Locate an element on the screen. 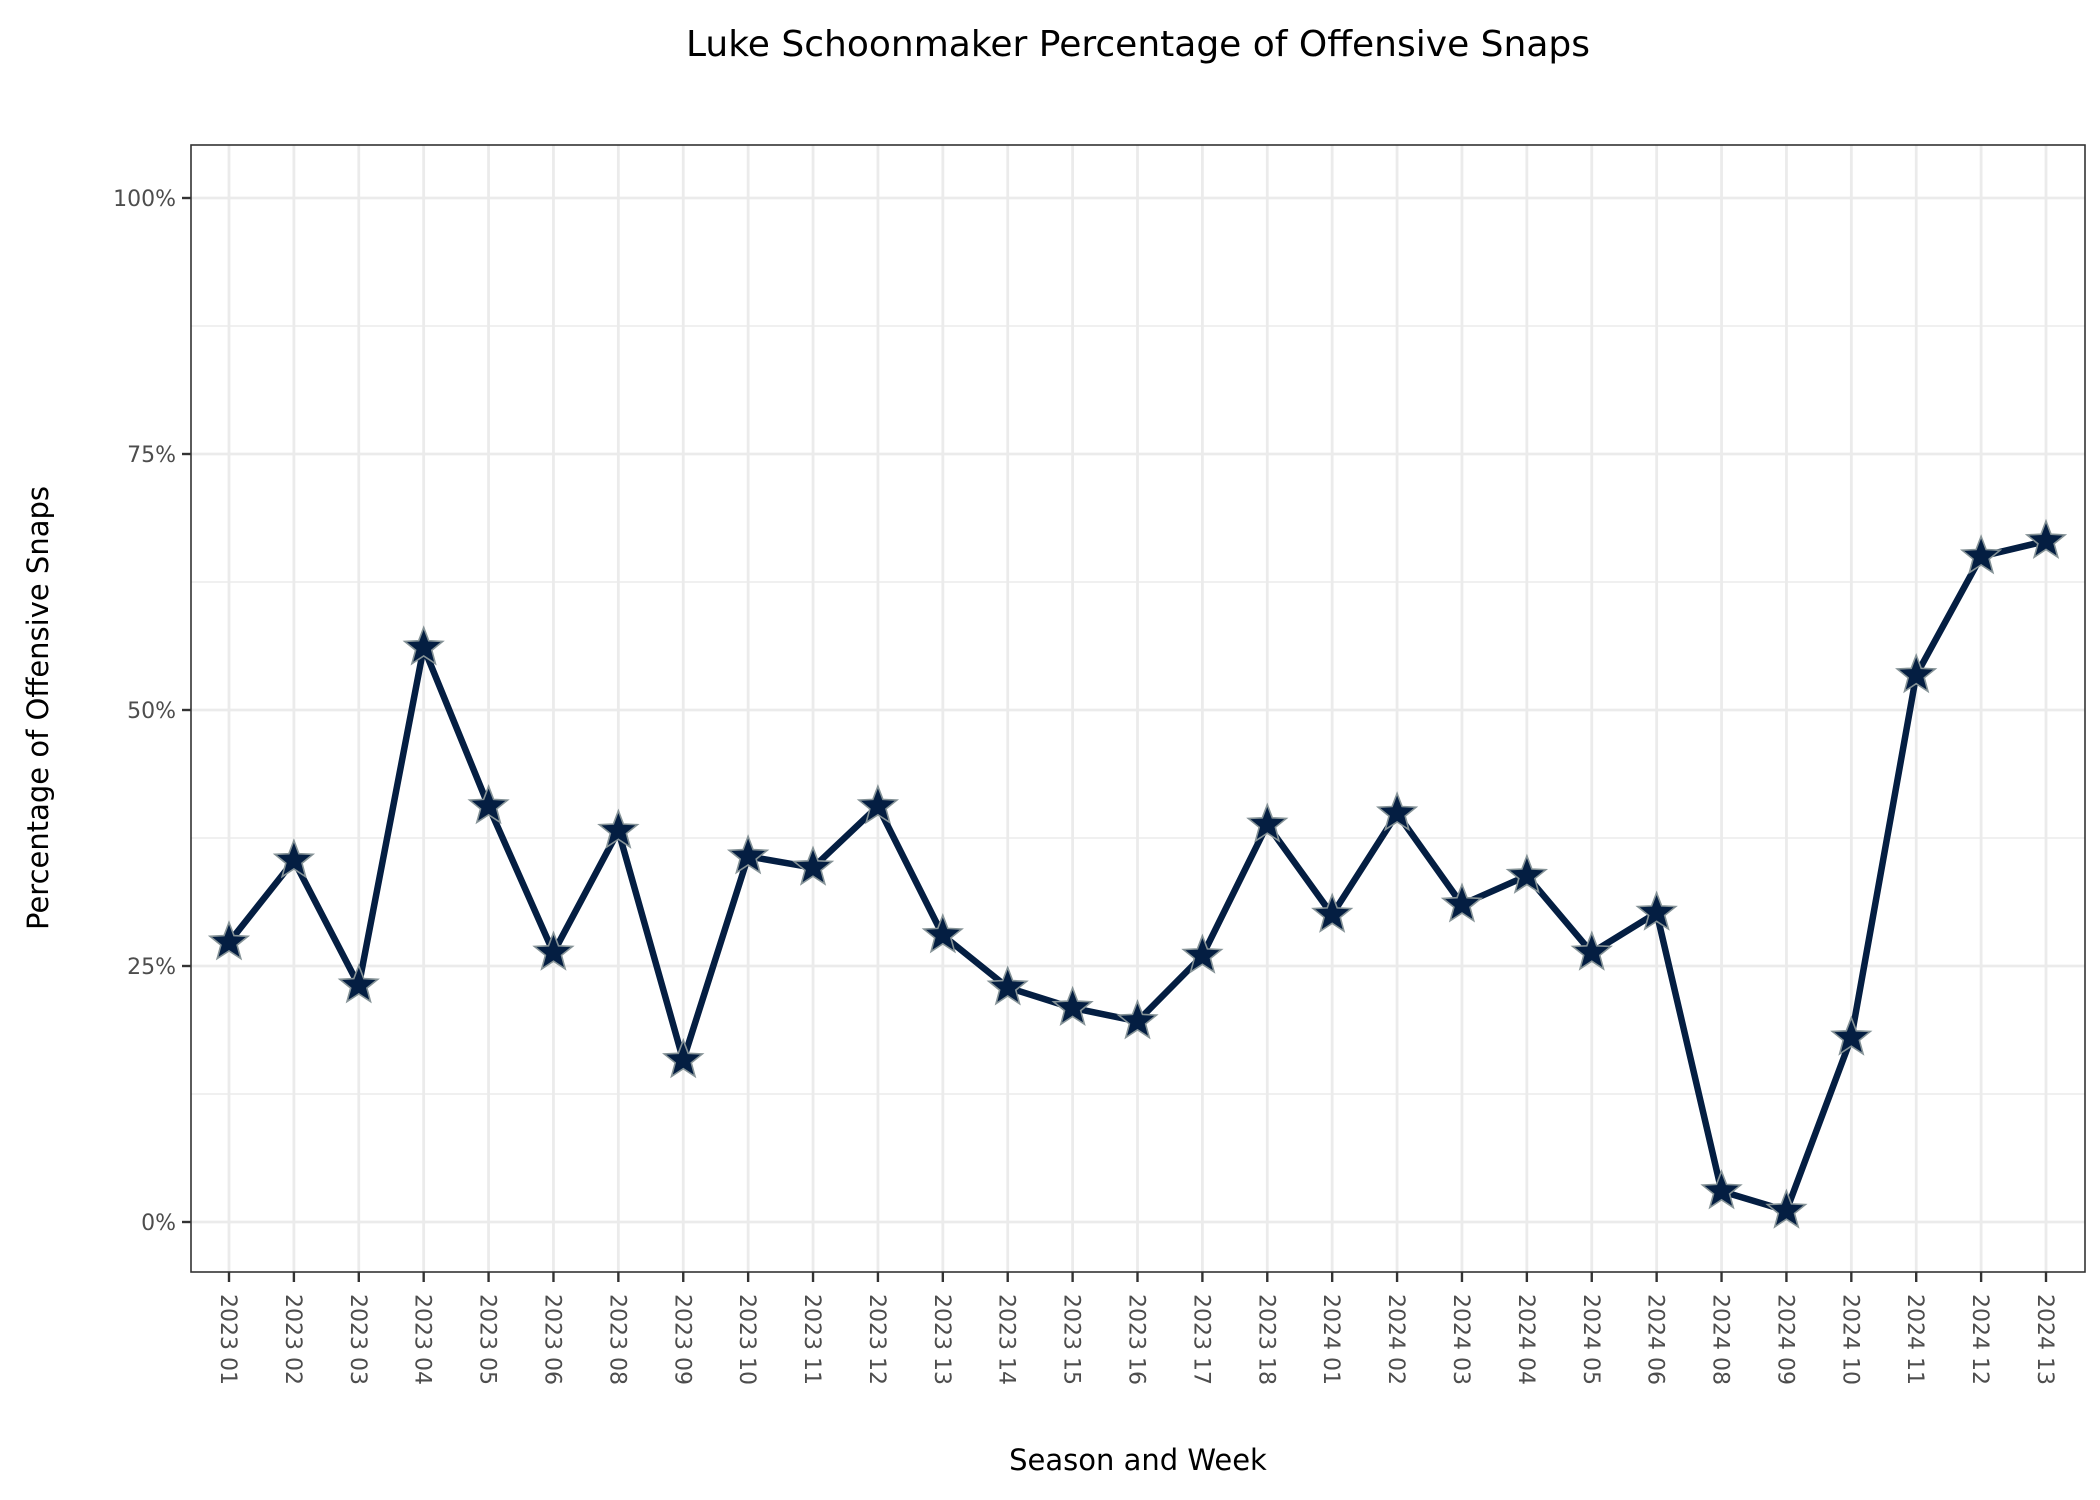 Image resolution: width=2100 pixels, height=1500 pixels. x-tick-label: 2023 02 is located at coordinates (292, 1339).